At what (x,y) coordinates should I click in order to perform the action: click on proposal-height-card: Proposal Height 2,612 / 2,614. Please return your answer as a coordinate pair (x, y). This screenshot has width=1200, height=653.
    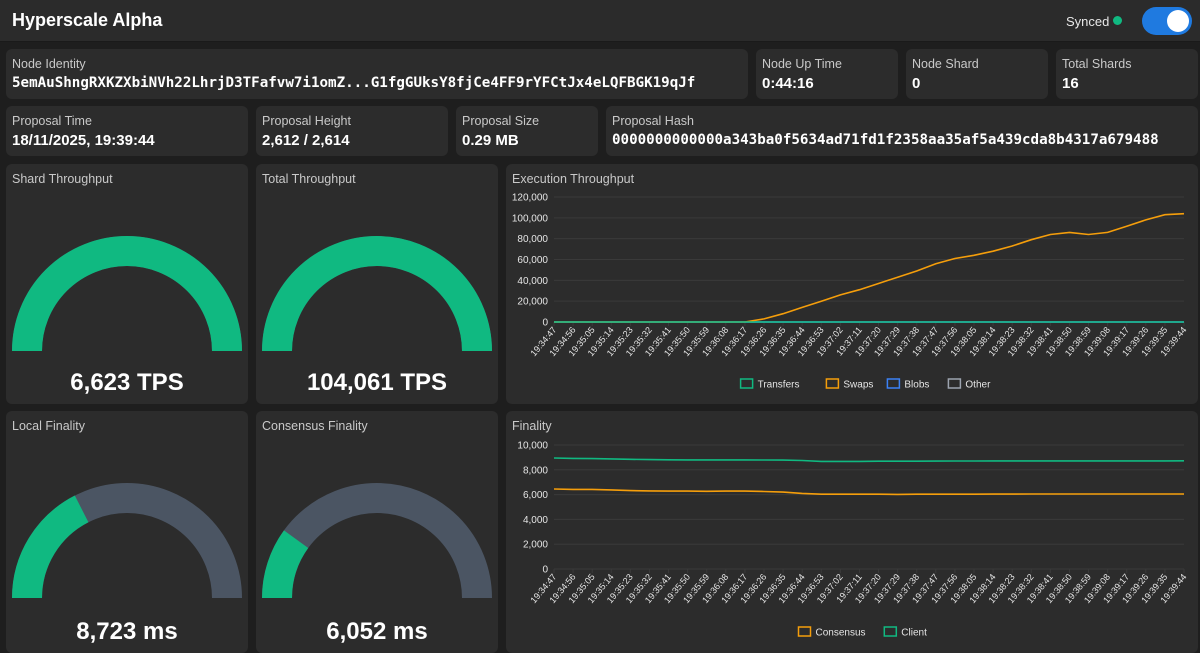
    Looking at the image, I should click on (352, 131).